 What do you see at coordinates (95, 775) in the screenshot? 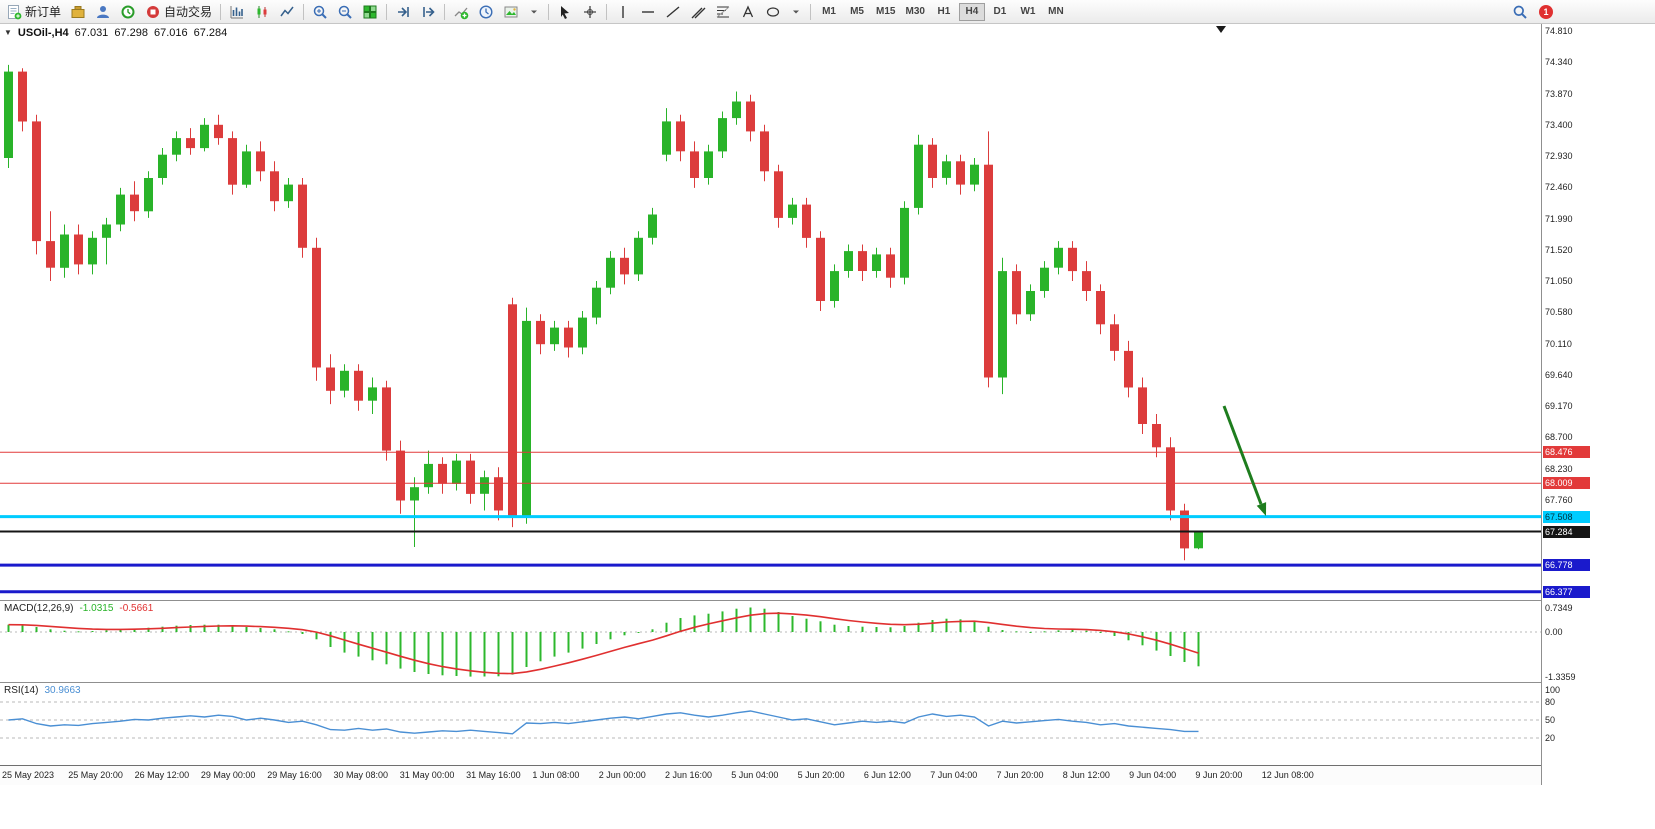
I see `time-axis-label: 25 May 20:00` at bounding box center [95, 775].